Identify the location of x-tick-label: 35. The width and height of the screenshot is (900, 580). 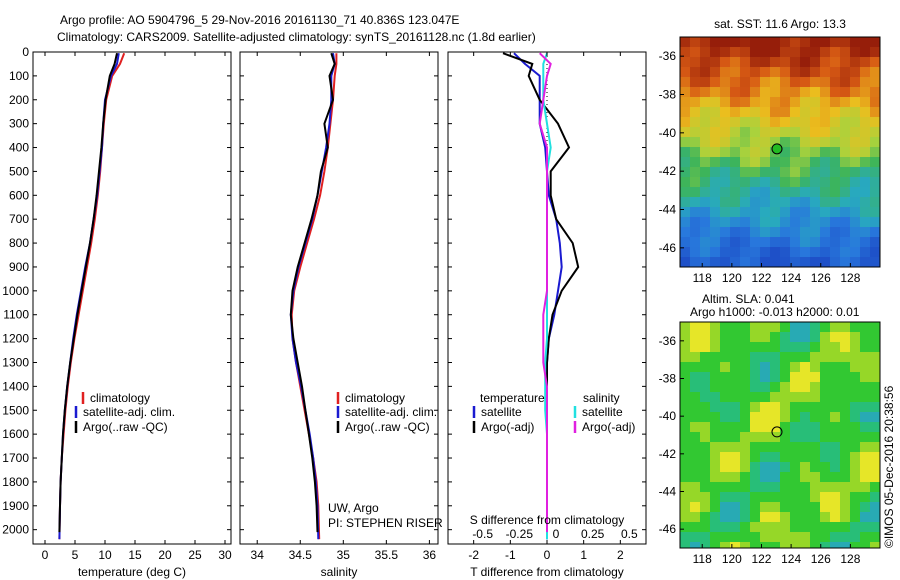
(344, 555).